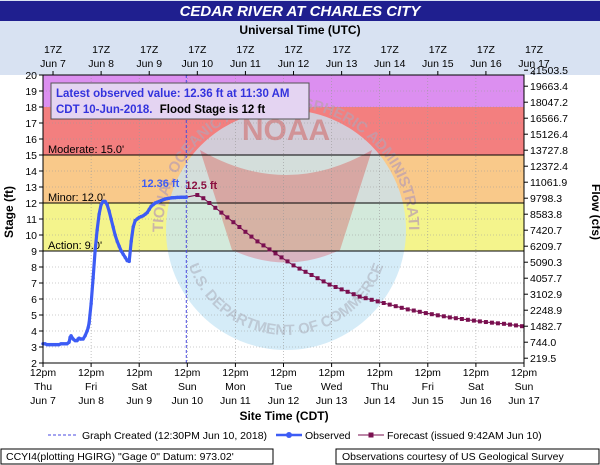 This screenshot has height=465, width=600. Describe the element at coordinates (546, 199) in the screenshot. I see `flow-axis-tick-label: 9798.3` at that location.